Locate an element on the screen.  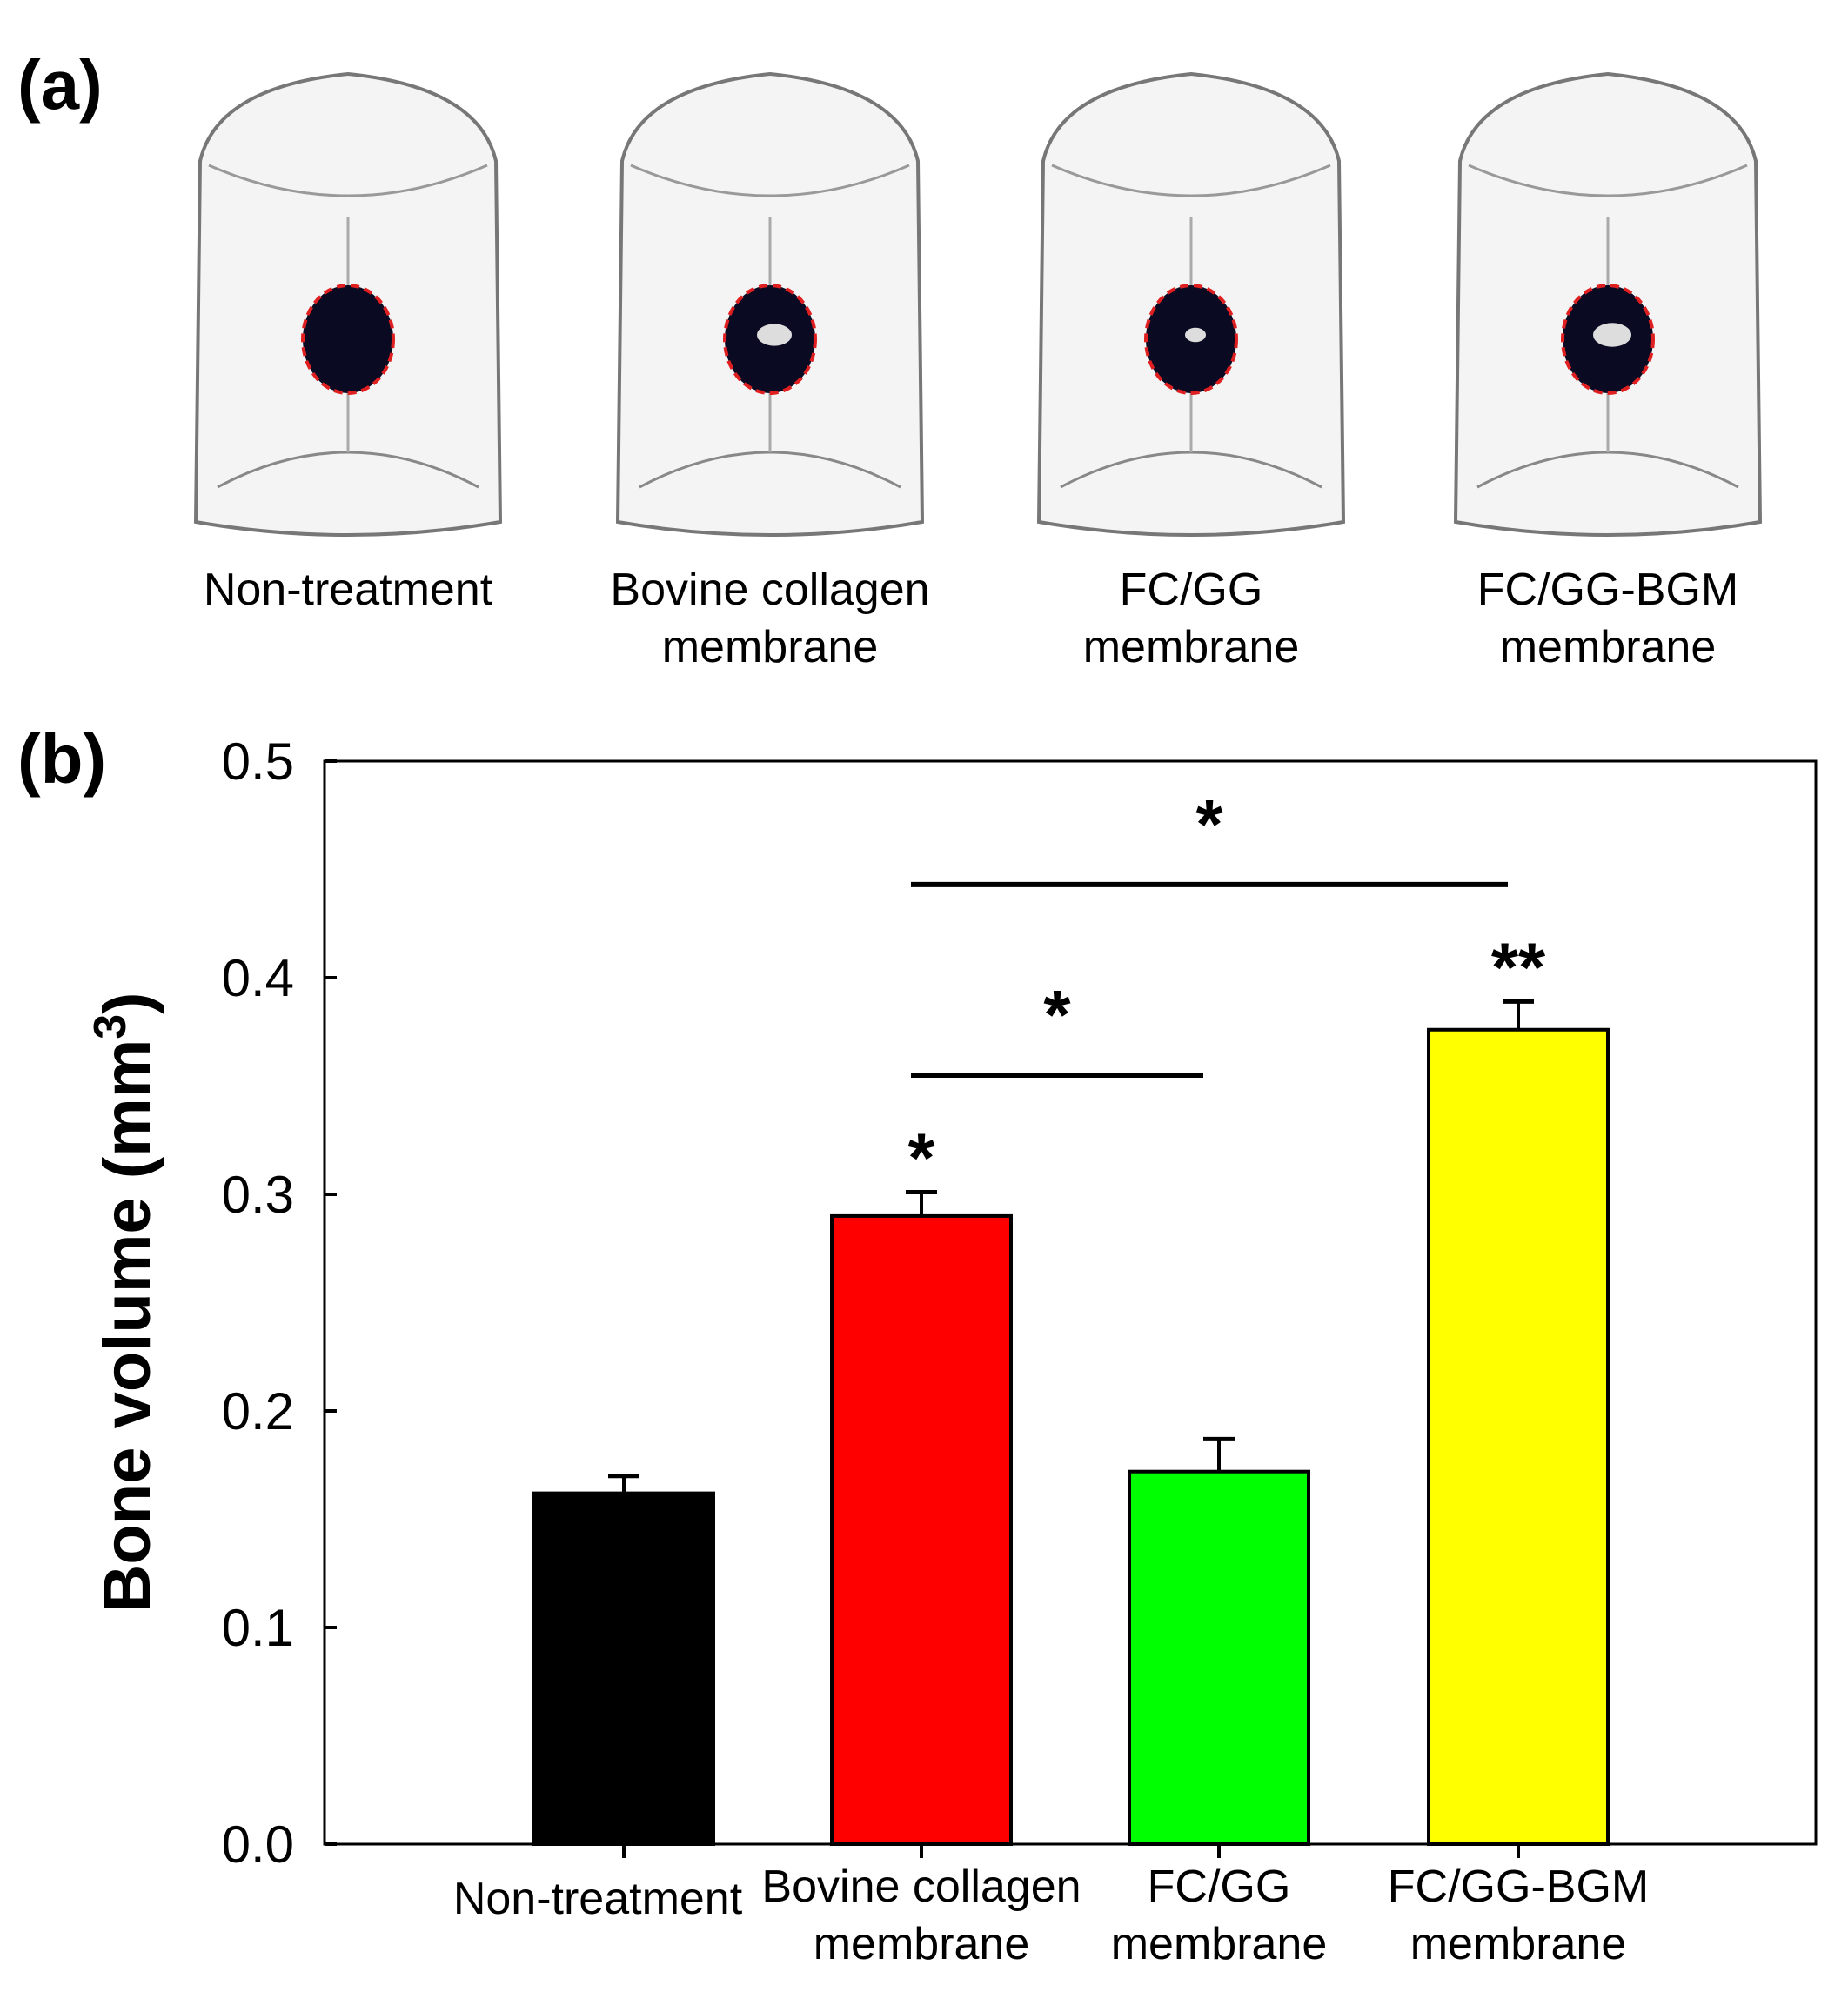
image-caption: FC/GG is located at coordinates (1191, 590).